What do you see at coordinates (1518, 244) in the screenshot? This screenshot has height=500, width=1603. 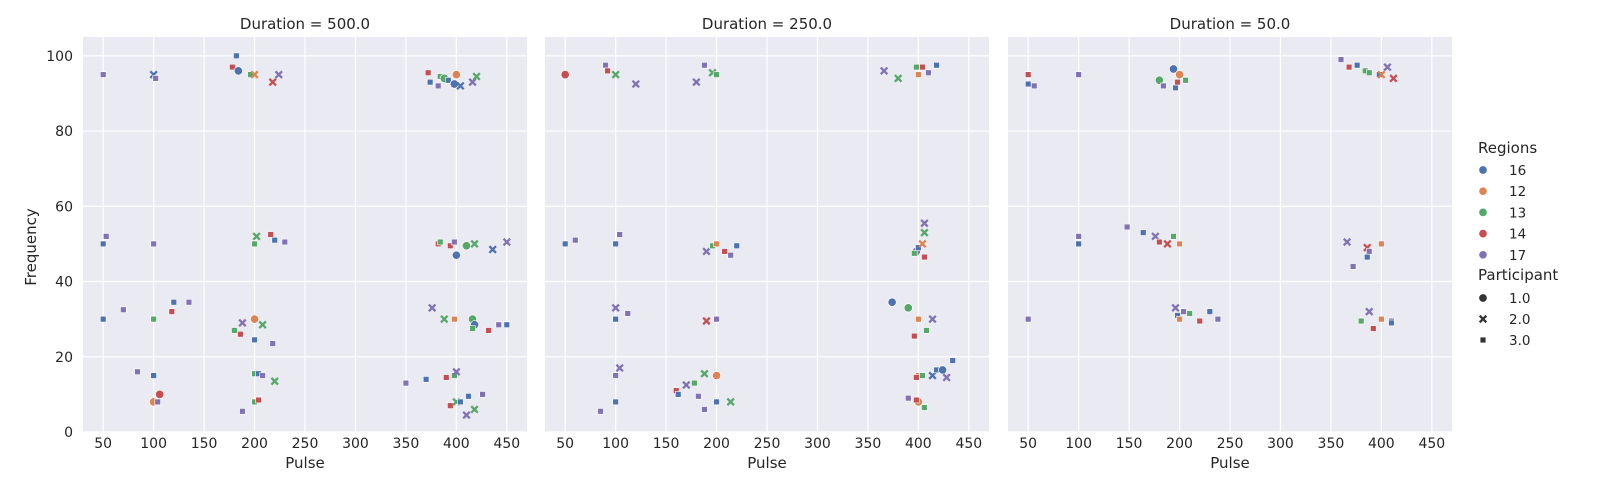 I see `legend: Regions 16 12 13 14 17 Participant 1.0 2.0 3.0` at bounding box center [1518, 244].